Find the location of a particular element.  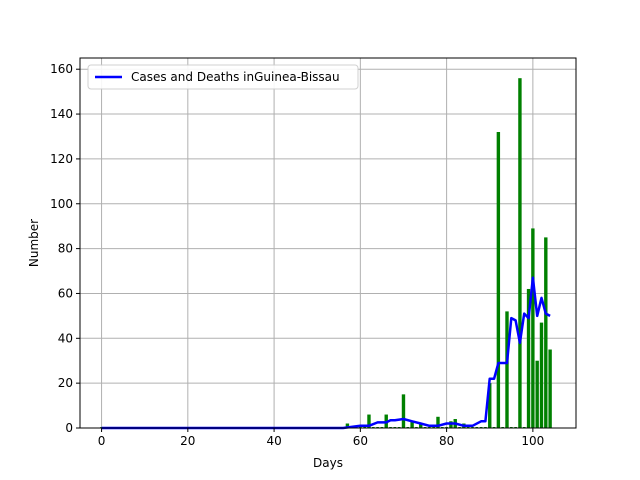

x-tick-label: 20 is located at coordinates (187, 441).